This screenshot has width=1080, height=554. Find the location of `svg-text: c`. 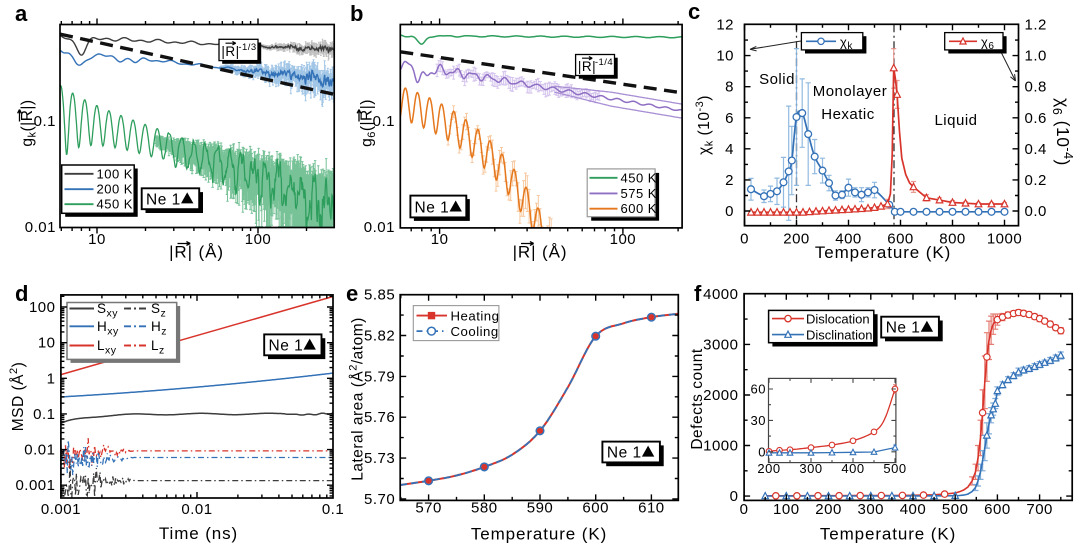

svg-text: c is located at coordinates (694, 12).